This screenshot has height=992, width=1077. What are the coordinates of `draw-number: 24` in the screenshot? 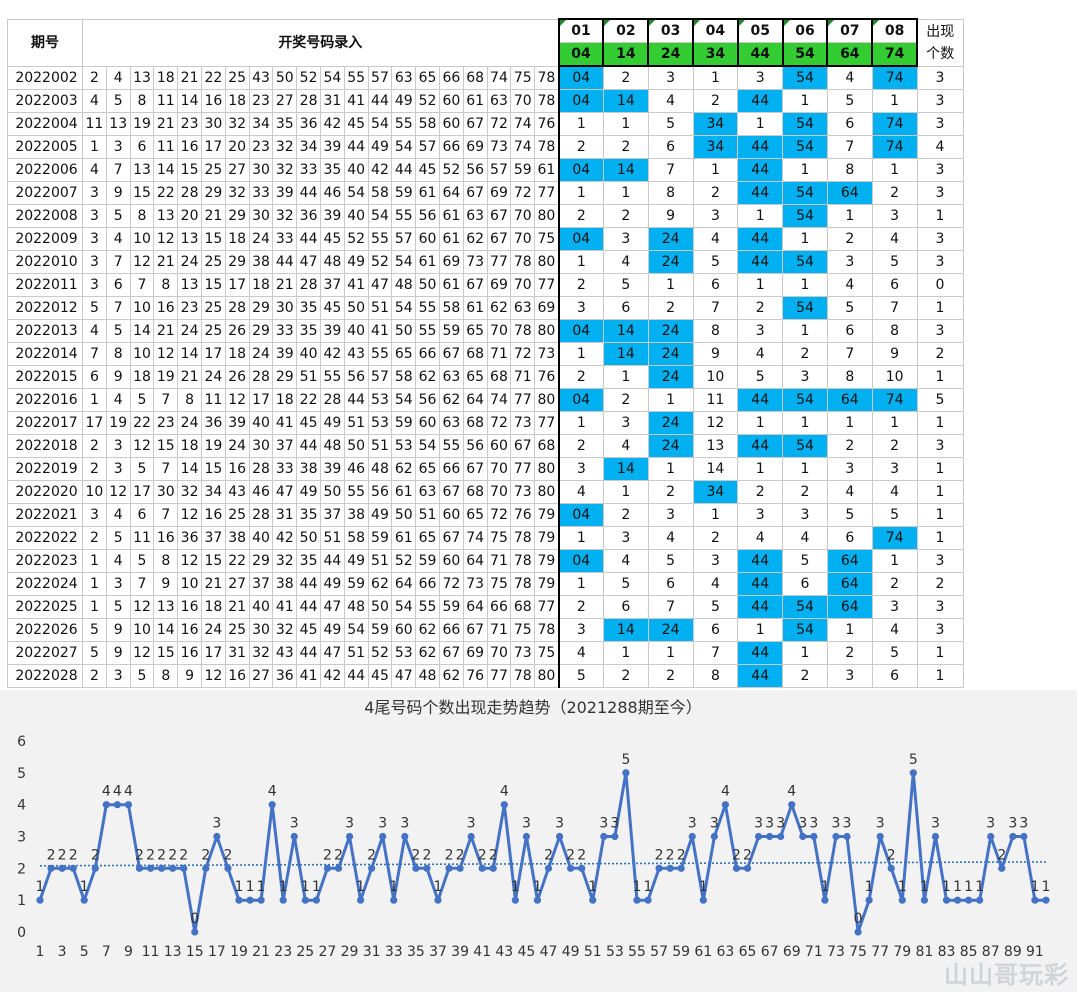 It's located at (213, 630).